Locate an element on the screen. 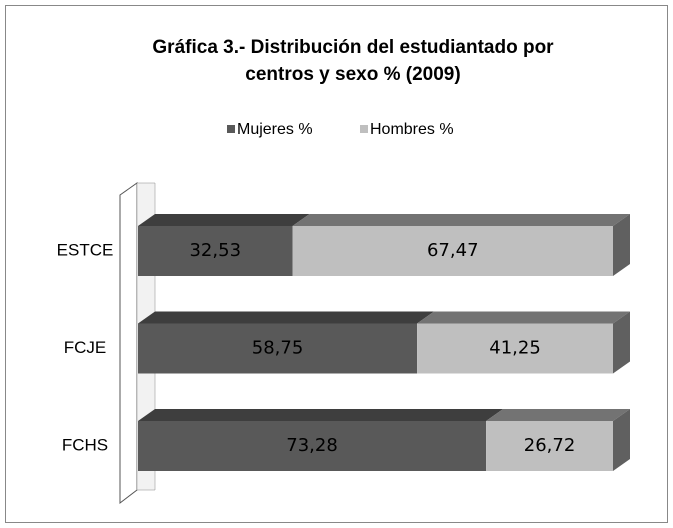 The height and width of the screenshot is (528, 673). value-label: 41,25 is located at coordinates (515, 348).